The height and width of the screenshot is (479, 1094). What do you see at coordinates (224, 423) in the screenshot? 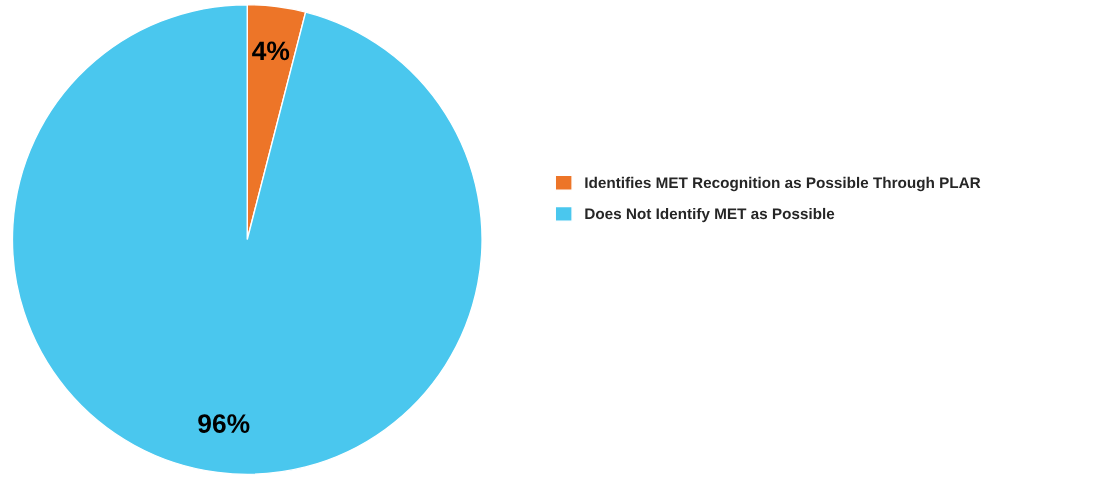
I see `data-label: 96%` at bounding box center [224, 423].